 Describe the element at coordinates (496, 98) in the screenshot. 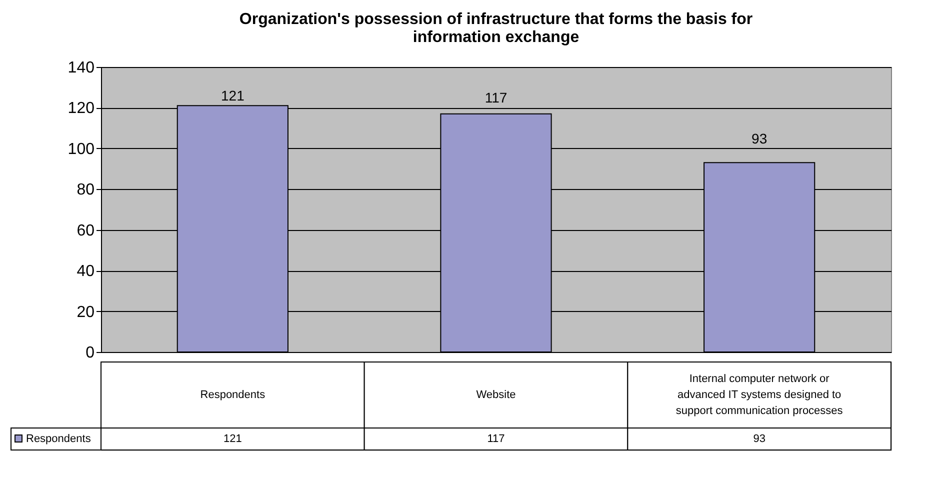

I see `text: 117` at that location.